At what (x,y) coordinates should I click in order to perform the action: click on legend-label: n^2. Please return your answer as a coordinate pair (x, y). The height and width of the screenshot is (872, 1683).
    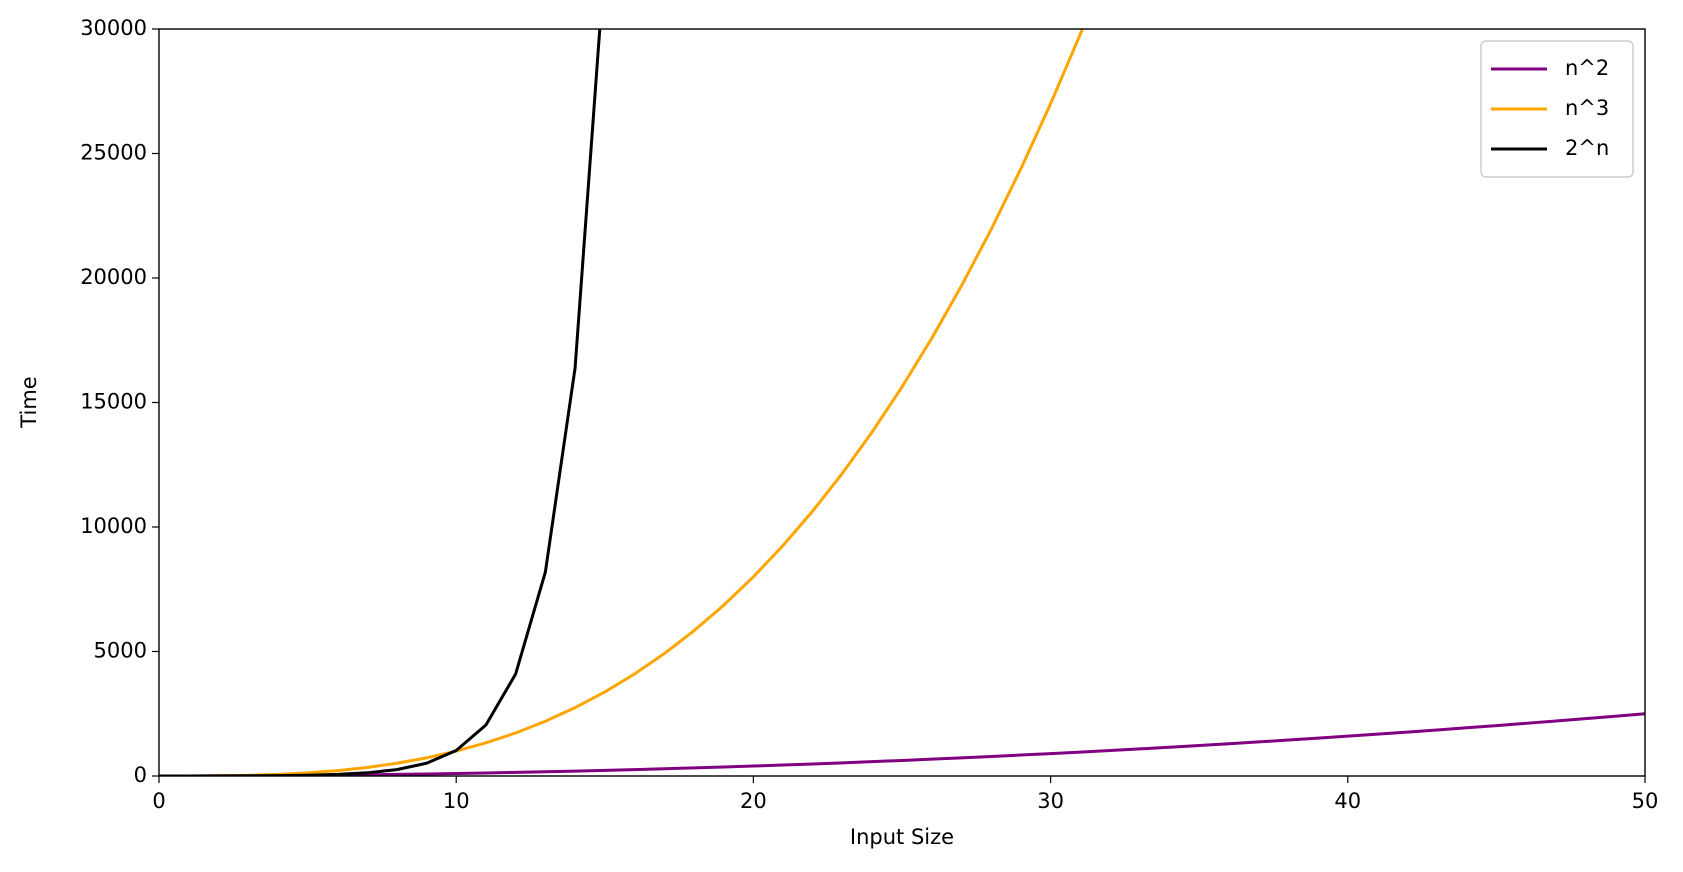
    Looking at the image, I should click on (1587, 68).